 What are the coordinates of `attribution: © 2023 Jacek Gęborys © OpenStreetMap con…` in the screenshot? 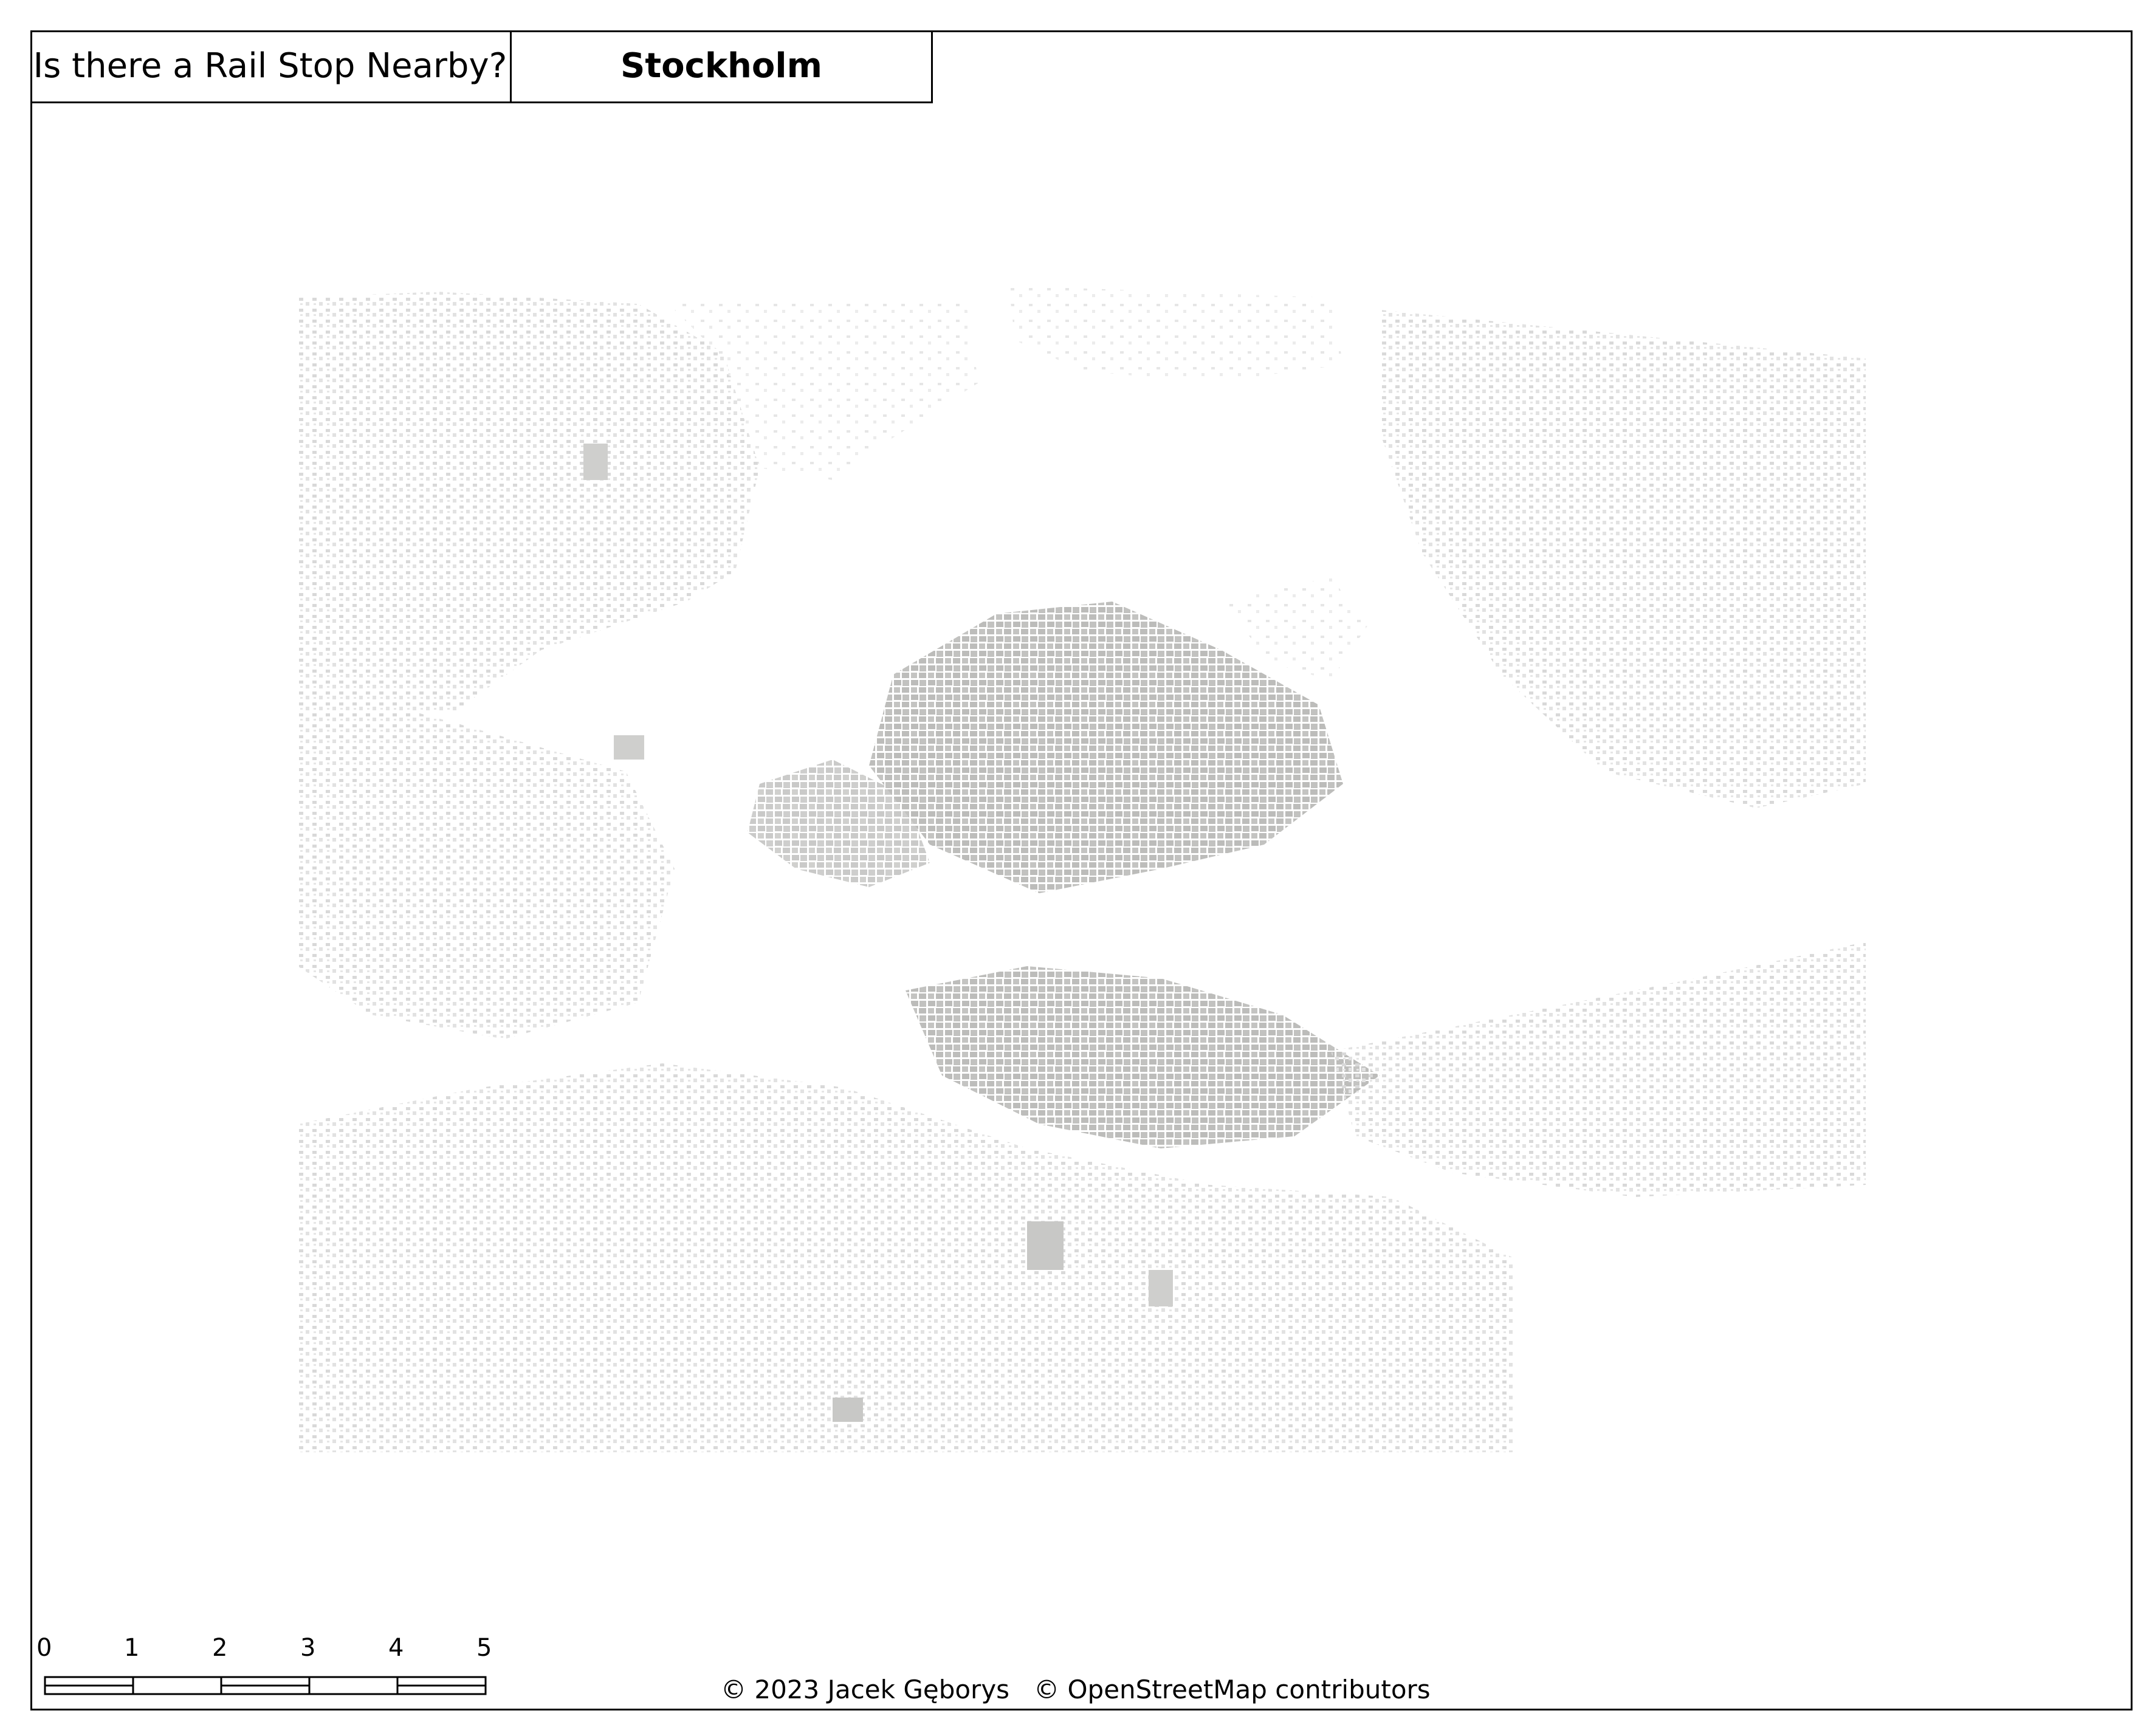 It's located at (1076, 1689).